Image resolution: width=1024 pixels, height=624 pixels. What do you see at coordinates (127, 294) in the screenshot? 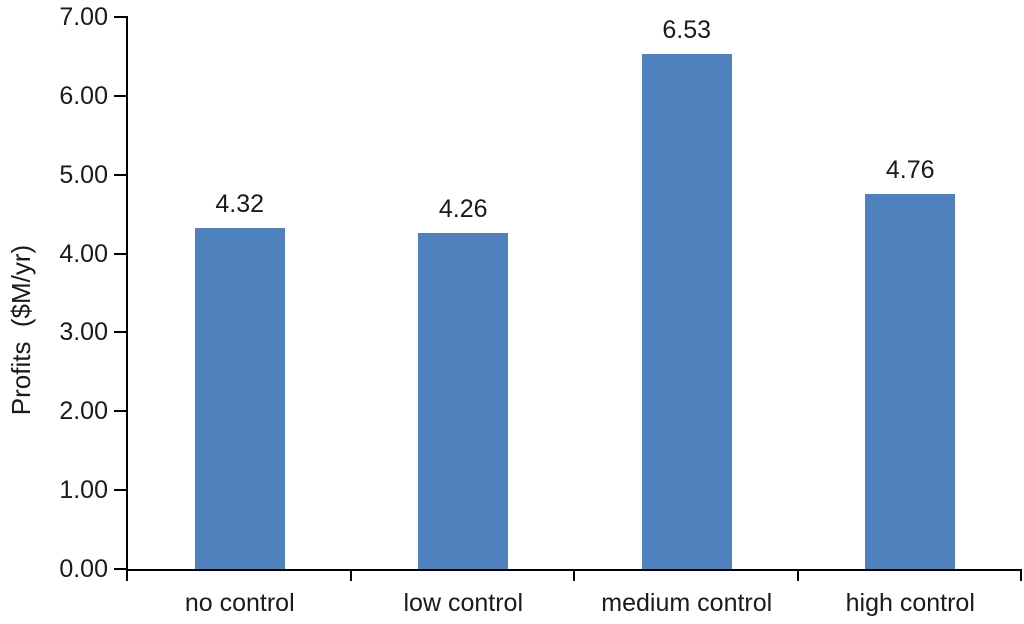
I see `y-axis-line` at bounding box center [127, 294].